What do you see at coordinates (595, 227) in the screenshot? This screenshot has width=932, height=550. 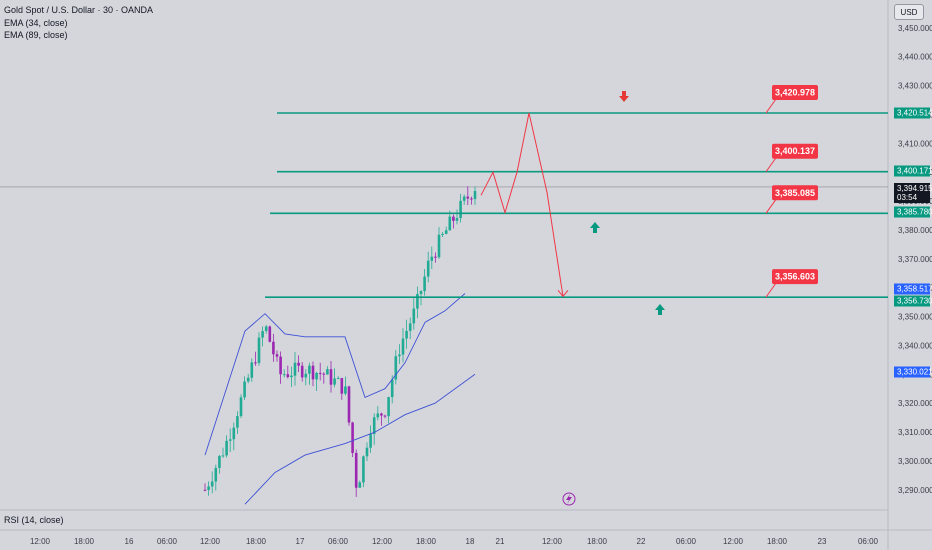 I see `buy-arrow-icon` at bounding box center [595, 227].